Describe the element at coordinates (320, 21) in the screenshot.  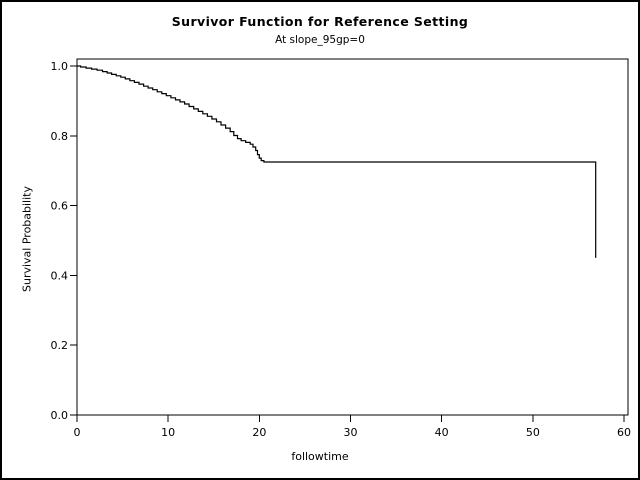
I see `chart-title: Survivor Function for Reference Setting` at that location.